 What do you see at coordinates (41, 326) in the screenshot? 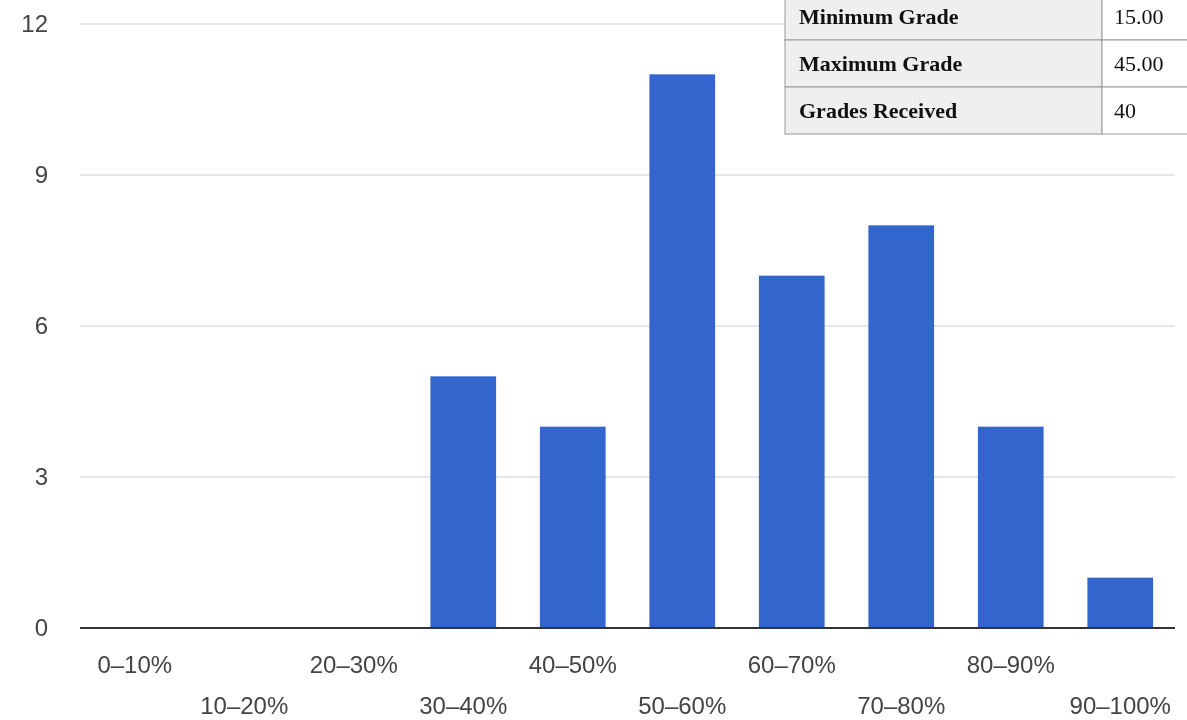
I see `y-tick-label: 6` at bounding box center [41, 326].